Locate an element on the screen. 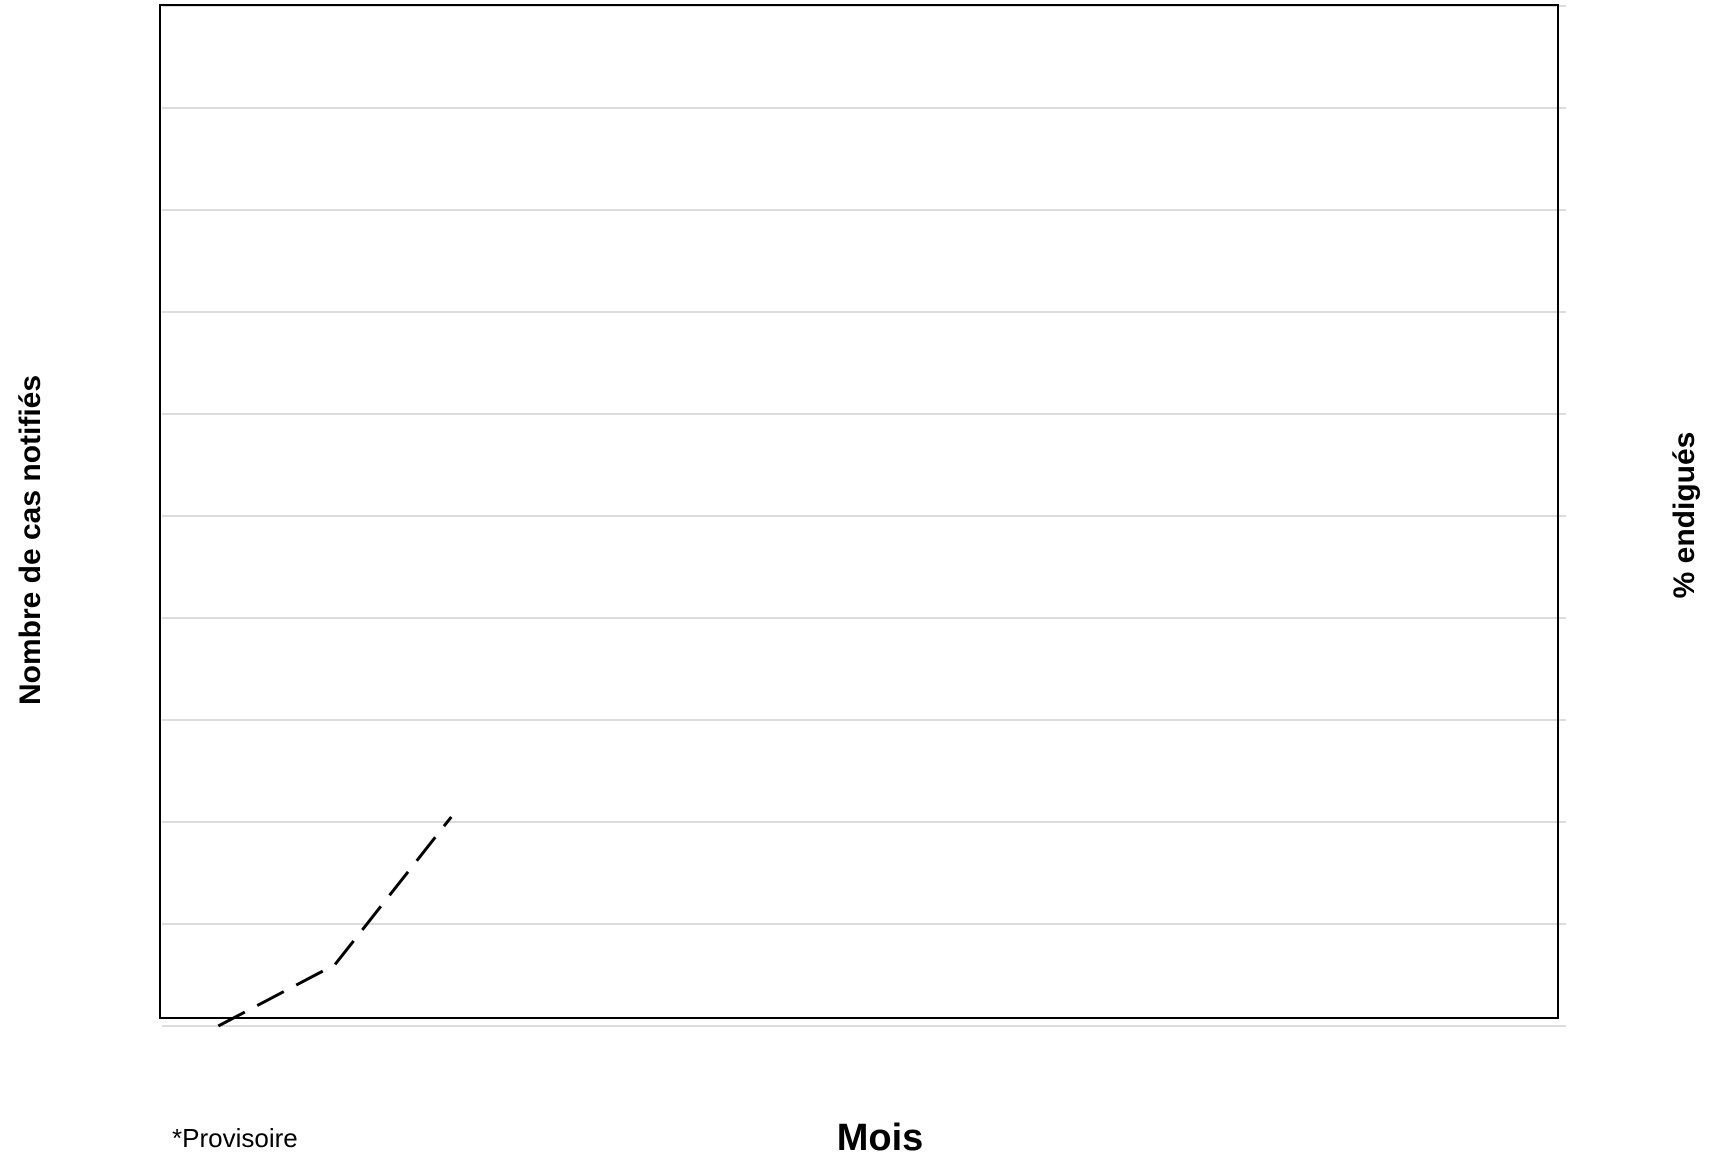 The width and height of the screenshot is (1717, 1162). provisional-note: *Provisoire is located at coordinates (235, 1138).